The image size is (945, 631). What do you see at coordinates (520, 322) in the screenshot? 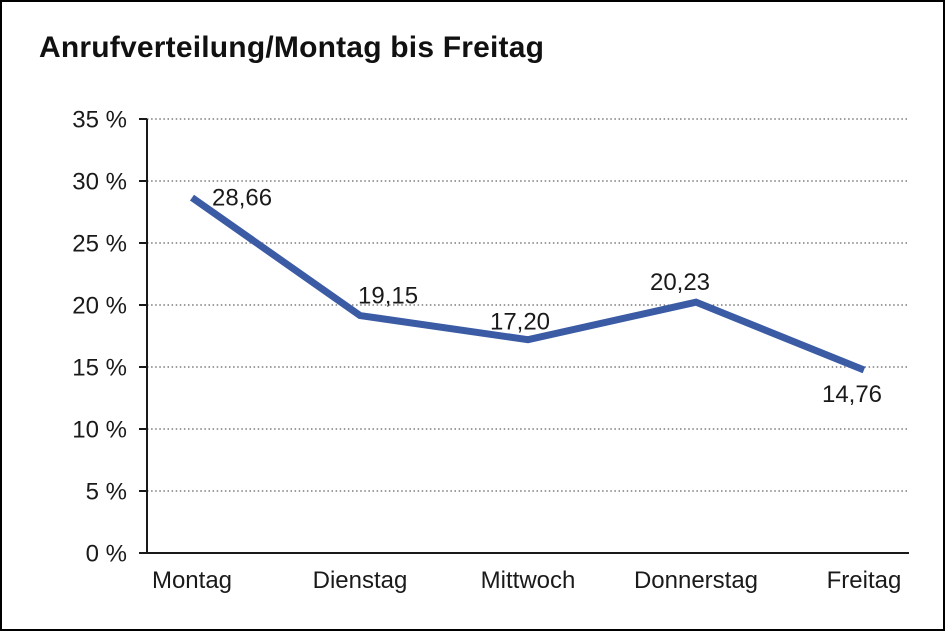
I see `data-point-label: 17,20` at bounding box center [520, 322].